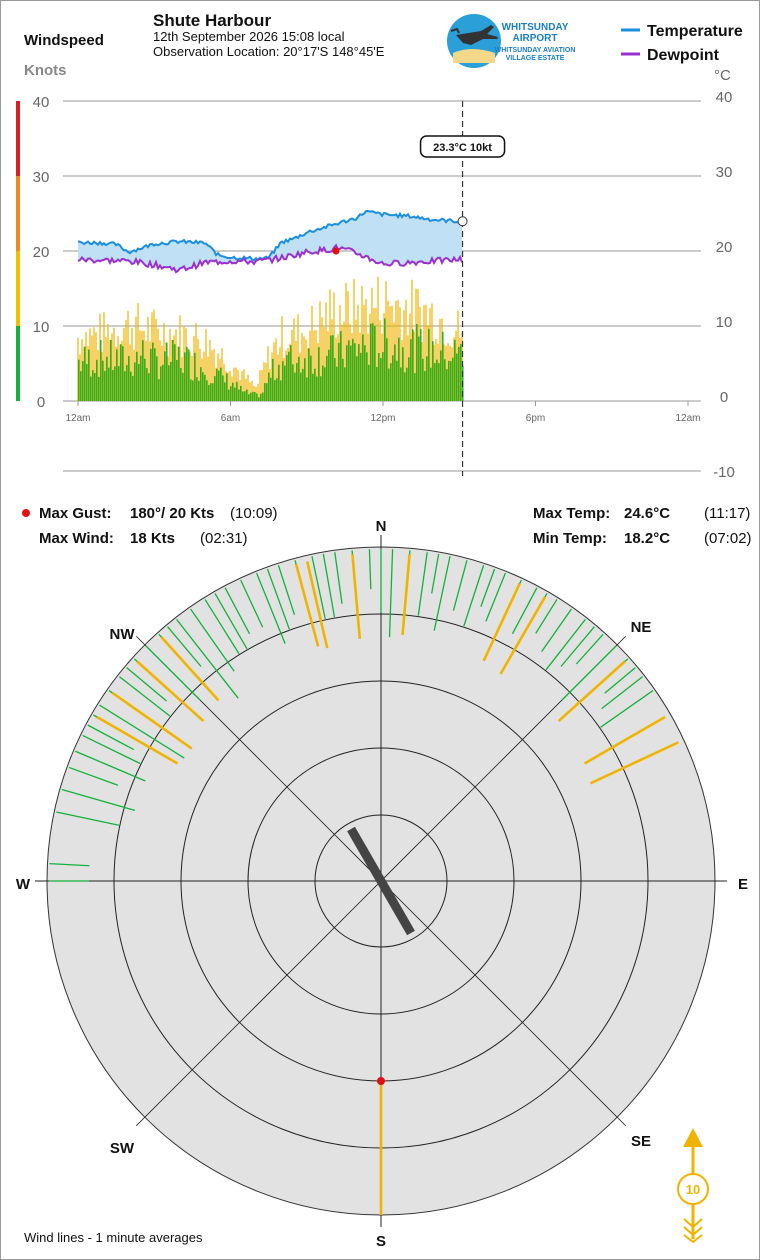  I want to click on temp-tick-label: 10, so click(724, 322).